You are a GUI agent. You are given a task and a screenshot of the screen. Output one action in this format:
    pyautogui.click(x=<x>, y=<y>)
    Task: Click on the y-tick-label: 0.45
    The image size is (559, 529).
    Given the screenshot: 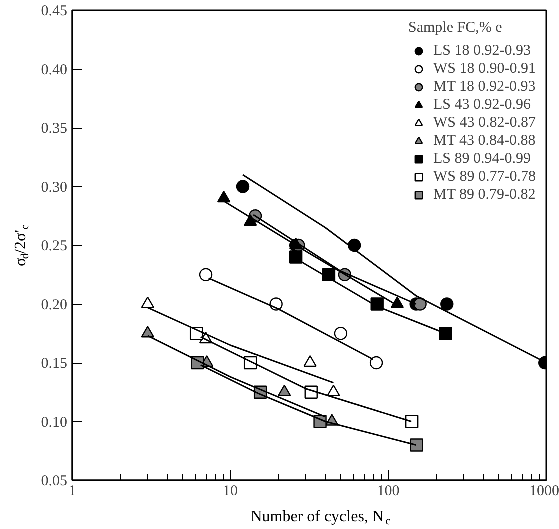 What is the action you would take?
    pyautogui.click(x=54, y=12)
    